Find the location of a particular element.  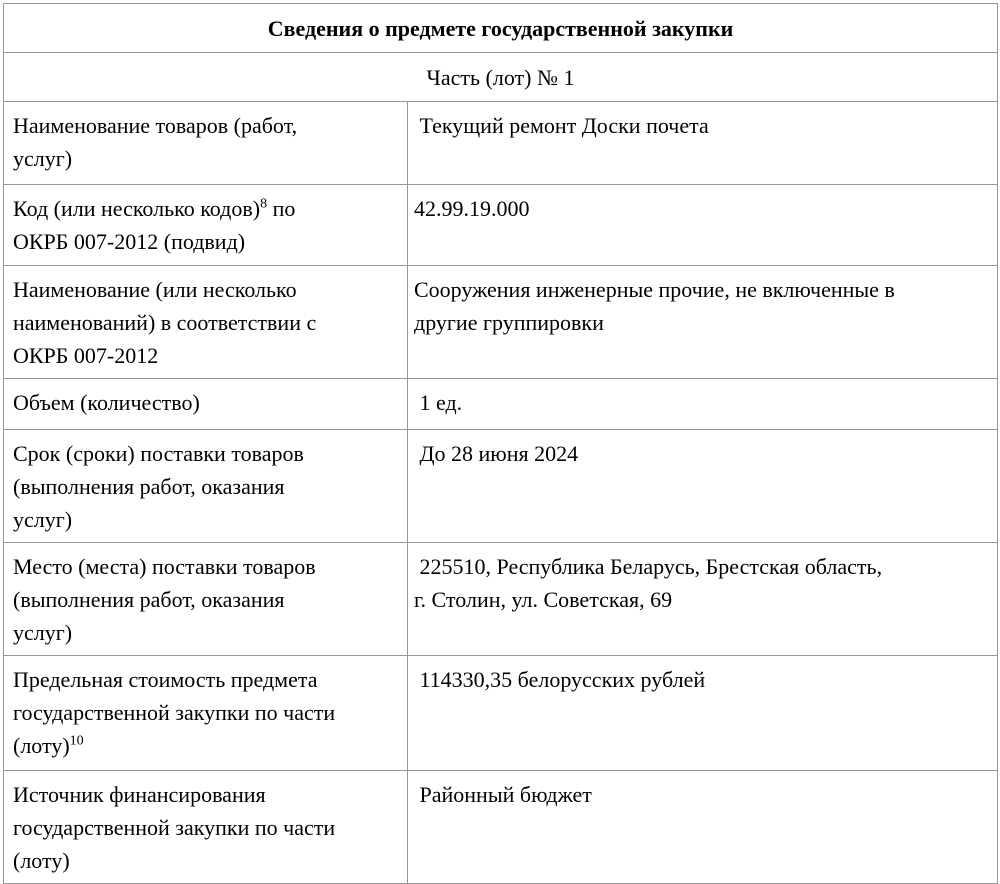

footnote-ref-10: 10 is located at coordinates (76, 741).